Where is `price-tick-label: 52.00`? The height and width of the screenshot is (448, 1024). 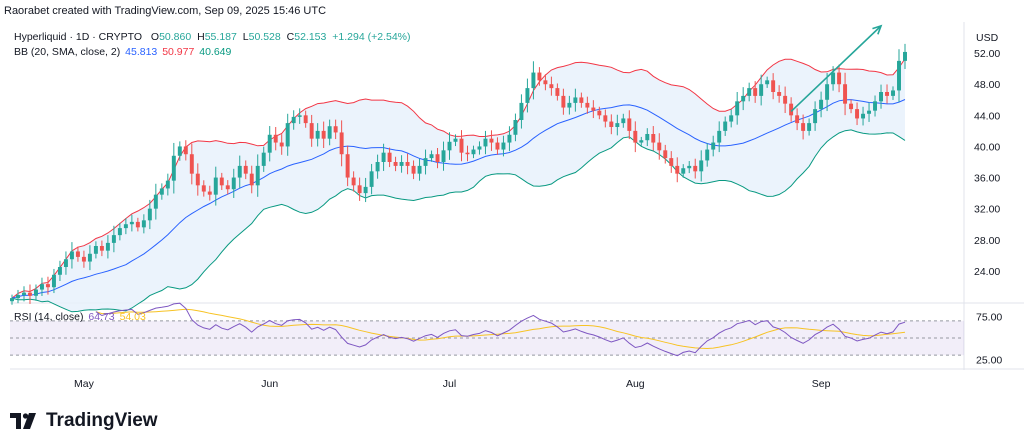
price-tick-label: 52.00 is located at coordinates (987, 54).